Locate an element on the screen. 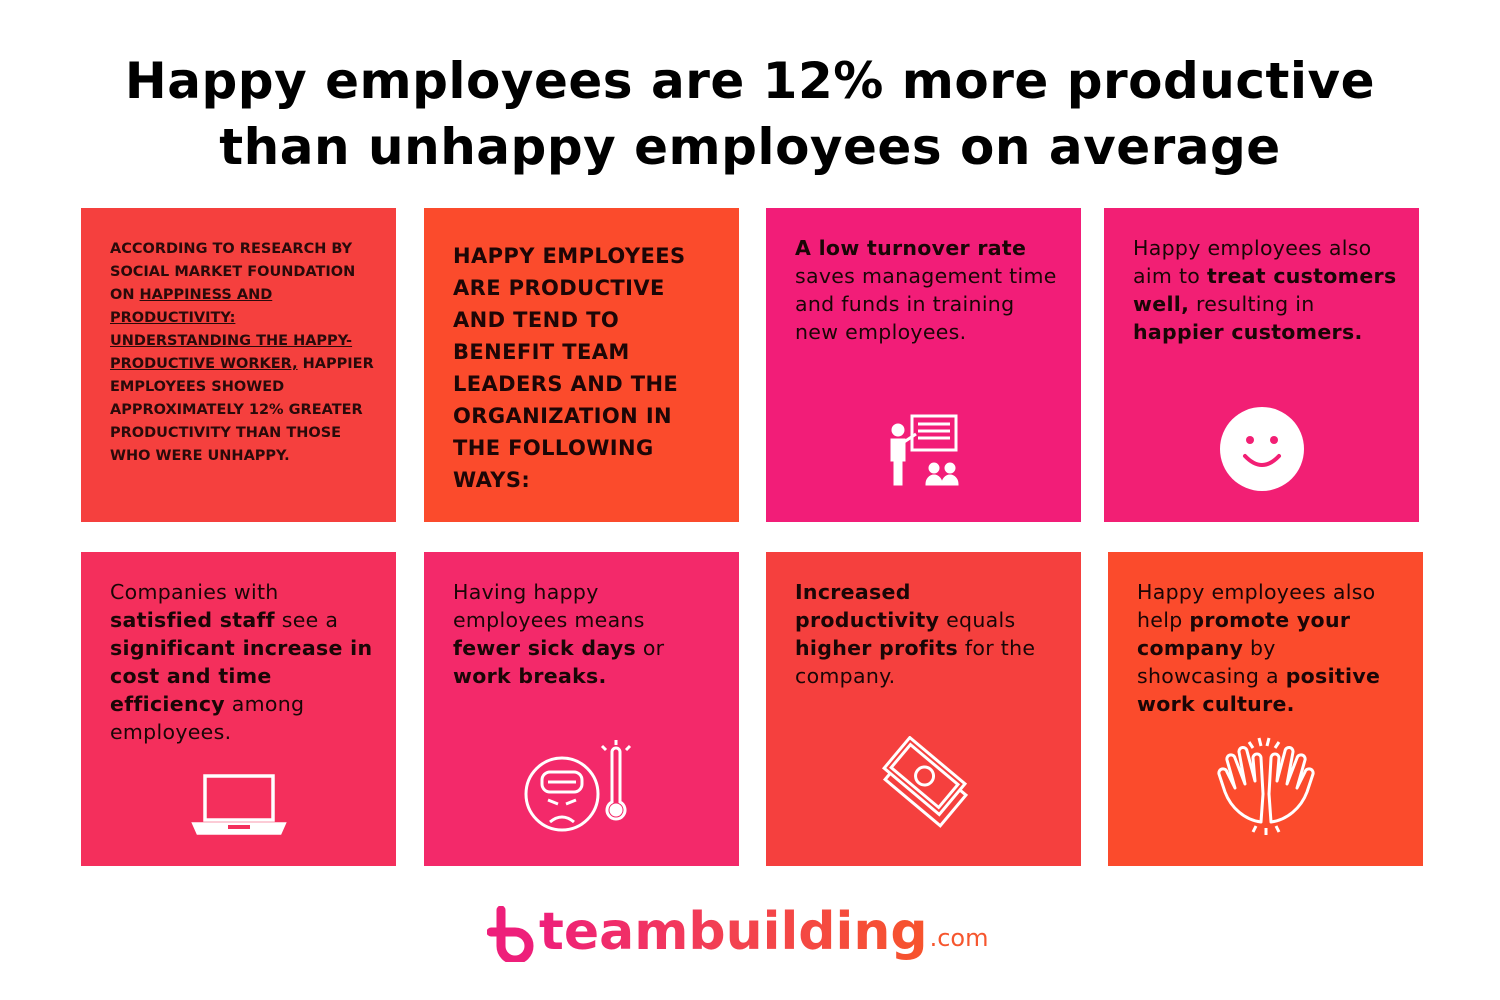  highlight-text: fewer sick days is located at coordinates (545, 648).